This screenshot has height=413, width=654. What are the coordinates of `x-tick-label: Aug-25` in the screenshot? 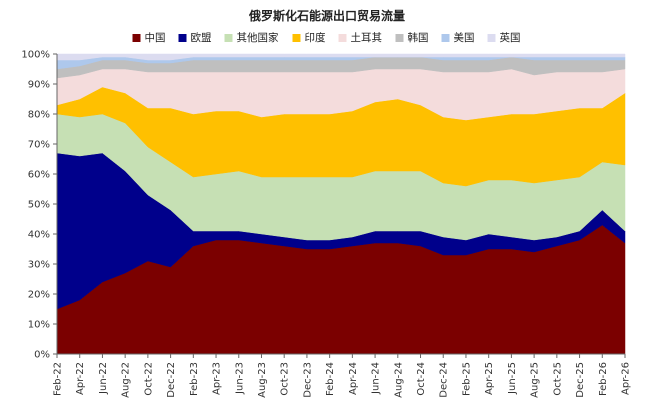 It's located at (535, 380).